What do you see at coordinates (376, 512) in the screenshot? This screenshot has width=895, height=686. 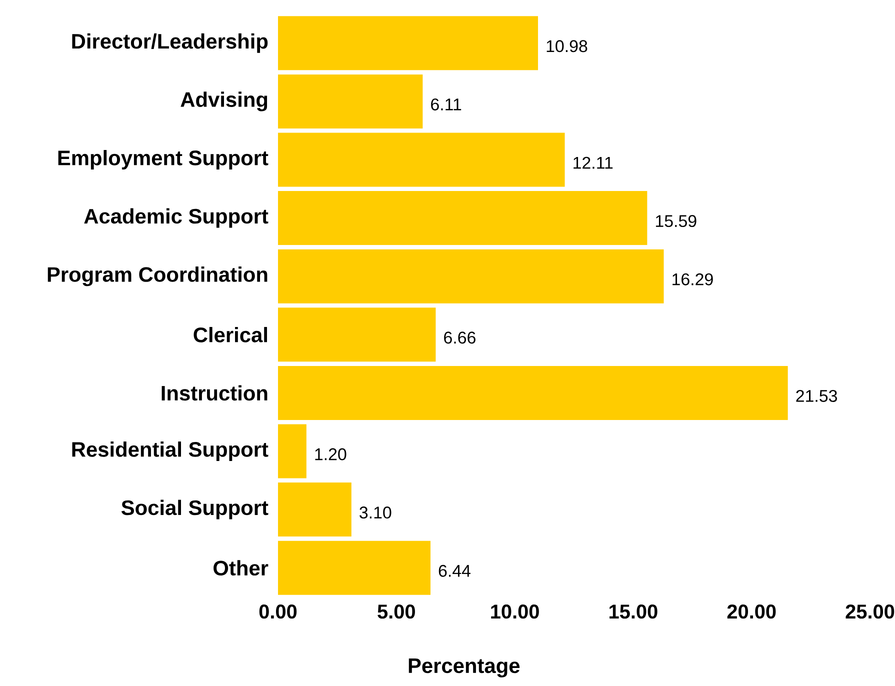 I see `data-label: 3.10` at bounding box center [376, 512].